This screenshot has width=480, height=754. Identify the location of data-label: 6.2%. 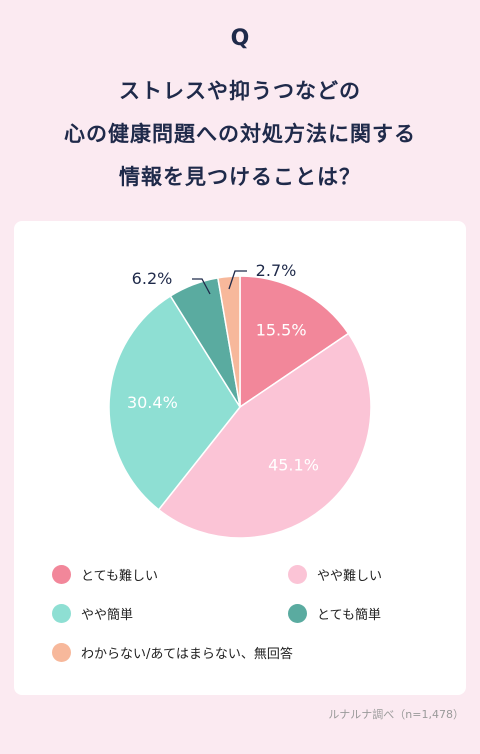
(152, 278).